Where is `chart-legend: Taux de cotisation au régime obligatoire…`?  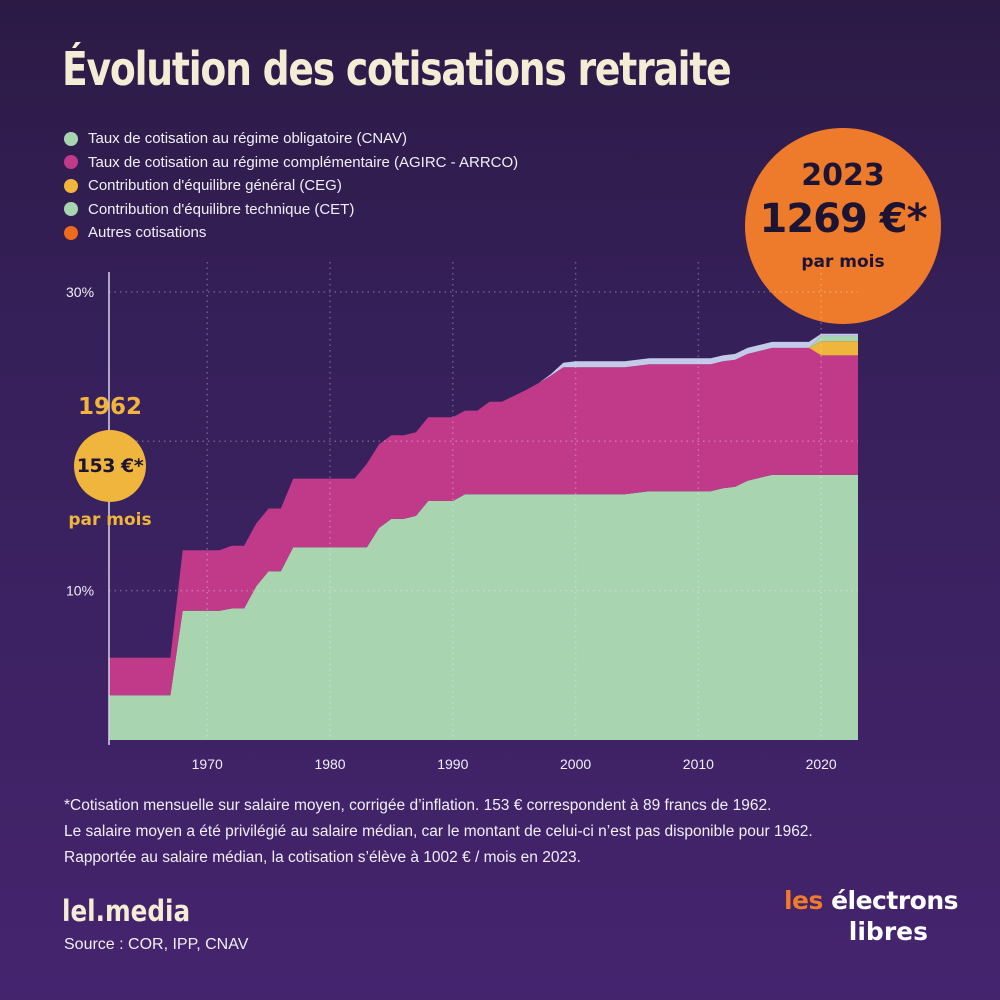 chart-legend: Taux de cotisation au régime obligatoire… is located at coordinates (291, 186).